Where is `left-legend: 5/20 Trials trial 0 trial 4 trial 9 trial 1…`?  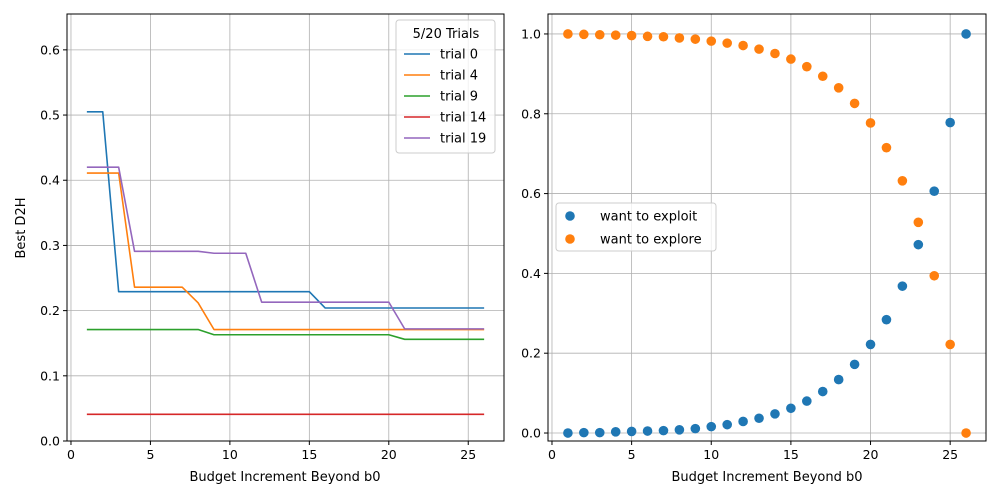
left-legend: 5/20 Trials trial 0 trial 4 trial 9 trial 1… is located at coordinates (445, 86).